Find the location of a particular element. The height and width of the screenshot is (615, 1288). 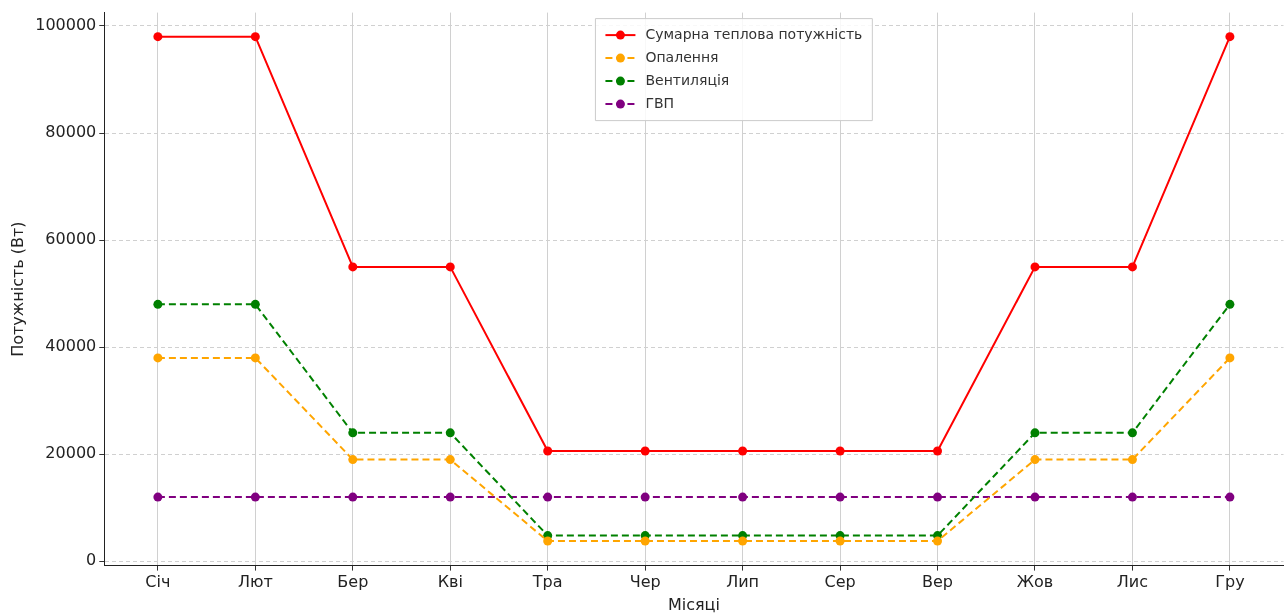

y-axis-title: Потужність (Вт) is located at coordinates (17, 289).